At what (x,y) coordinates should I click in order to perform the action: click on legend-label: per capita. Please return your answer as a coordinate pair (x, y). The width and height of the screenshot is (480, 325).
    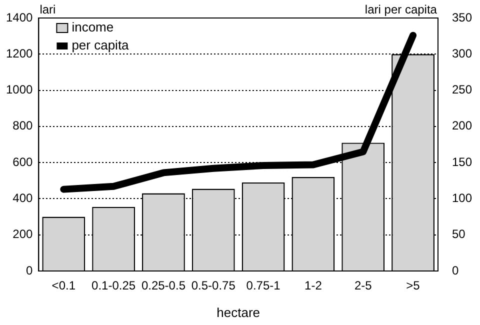
    Looking at the image, I should click on (101, 45).